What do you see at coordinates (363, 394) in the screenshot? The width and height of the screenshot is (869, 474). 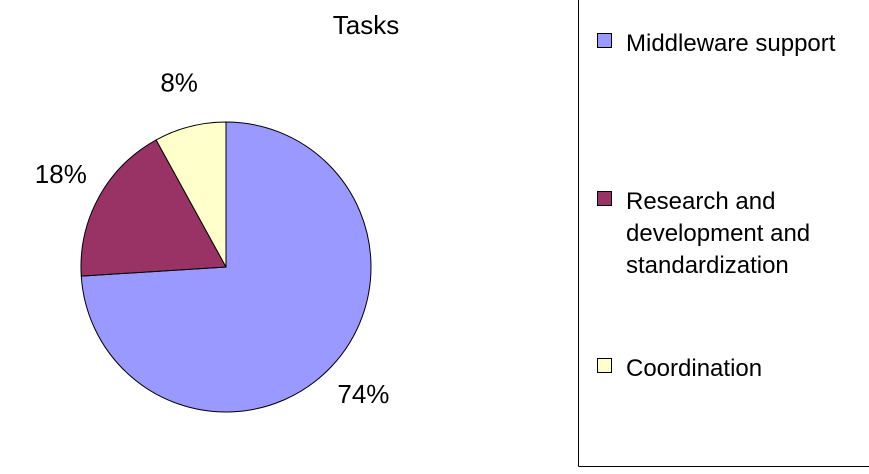 I see `data-label: 74%` at bounding box center [363, 394].